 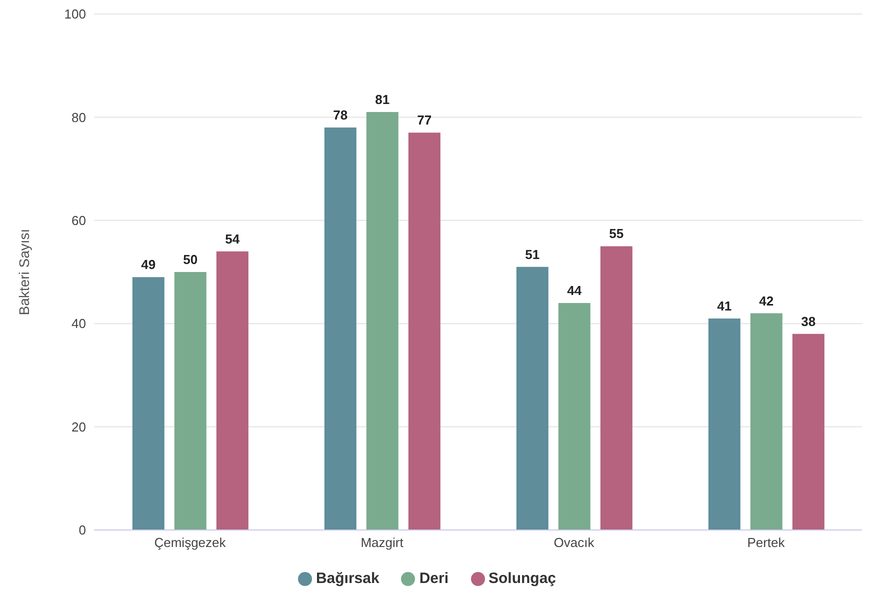 I want to click on y-axis-title: Bakteri Sayısı, so click(x=24, y=272).